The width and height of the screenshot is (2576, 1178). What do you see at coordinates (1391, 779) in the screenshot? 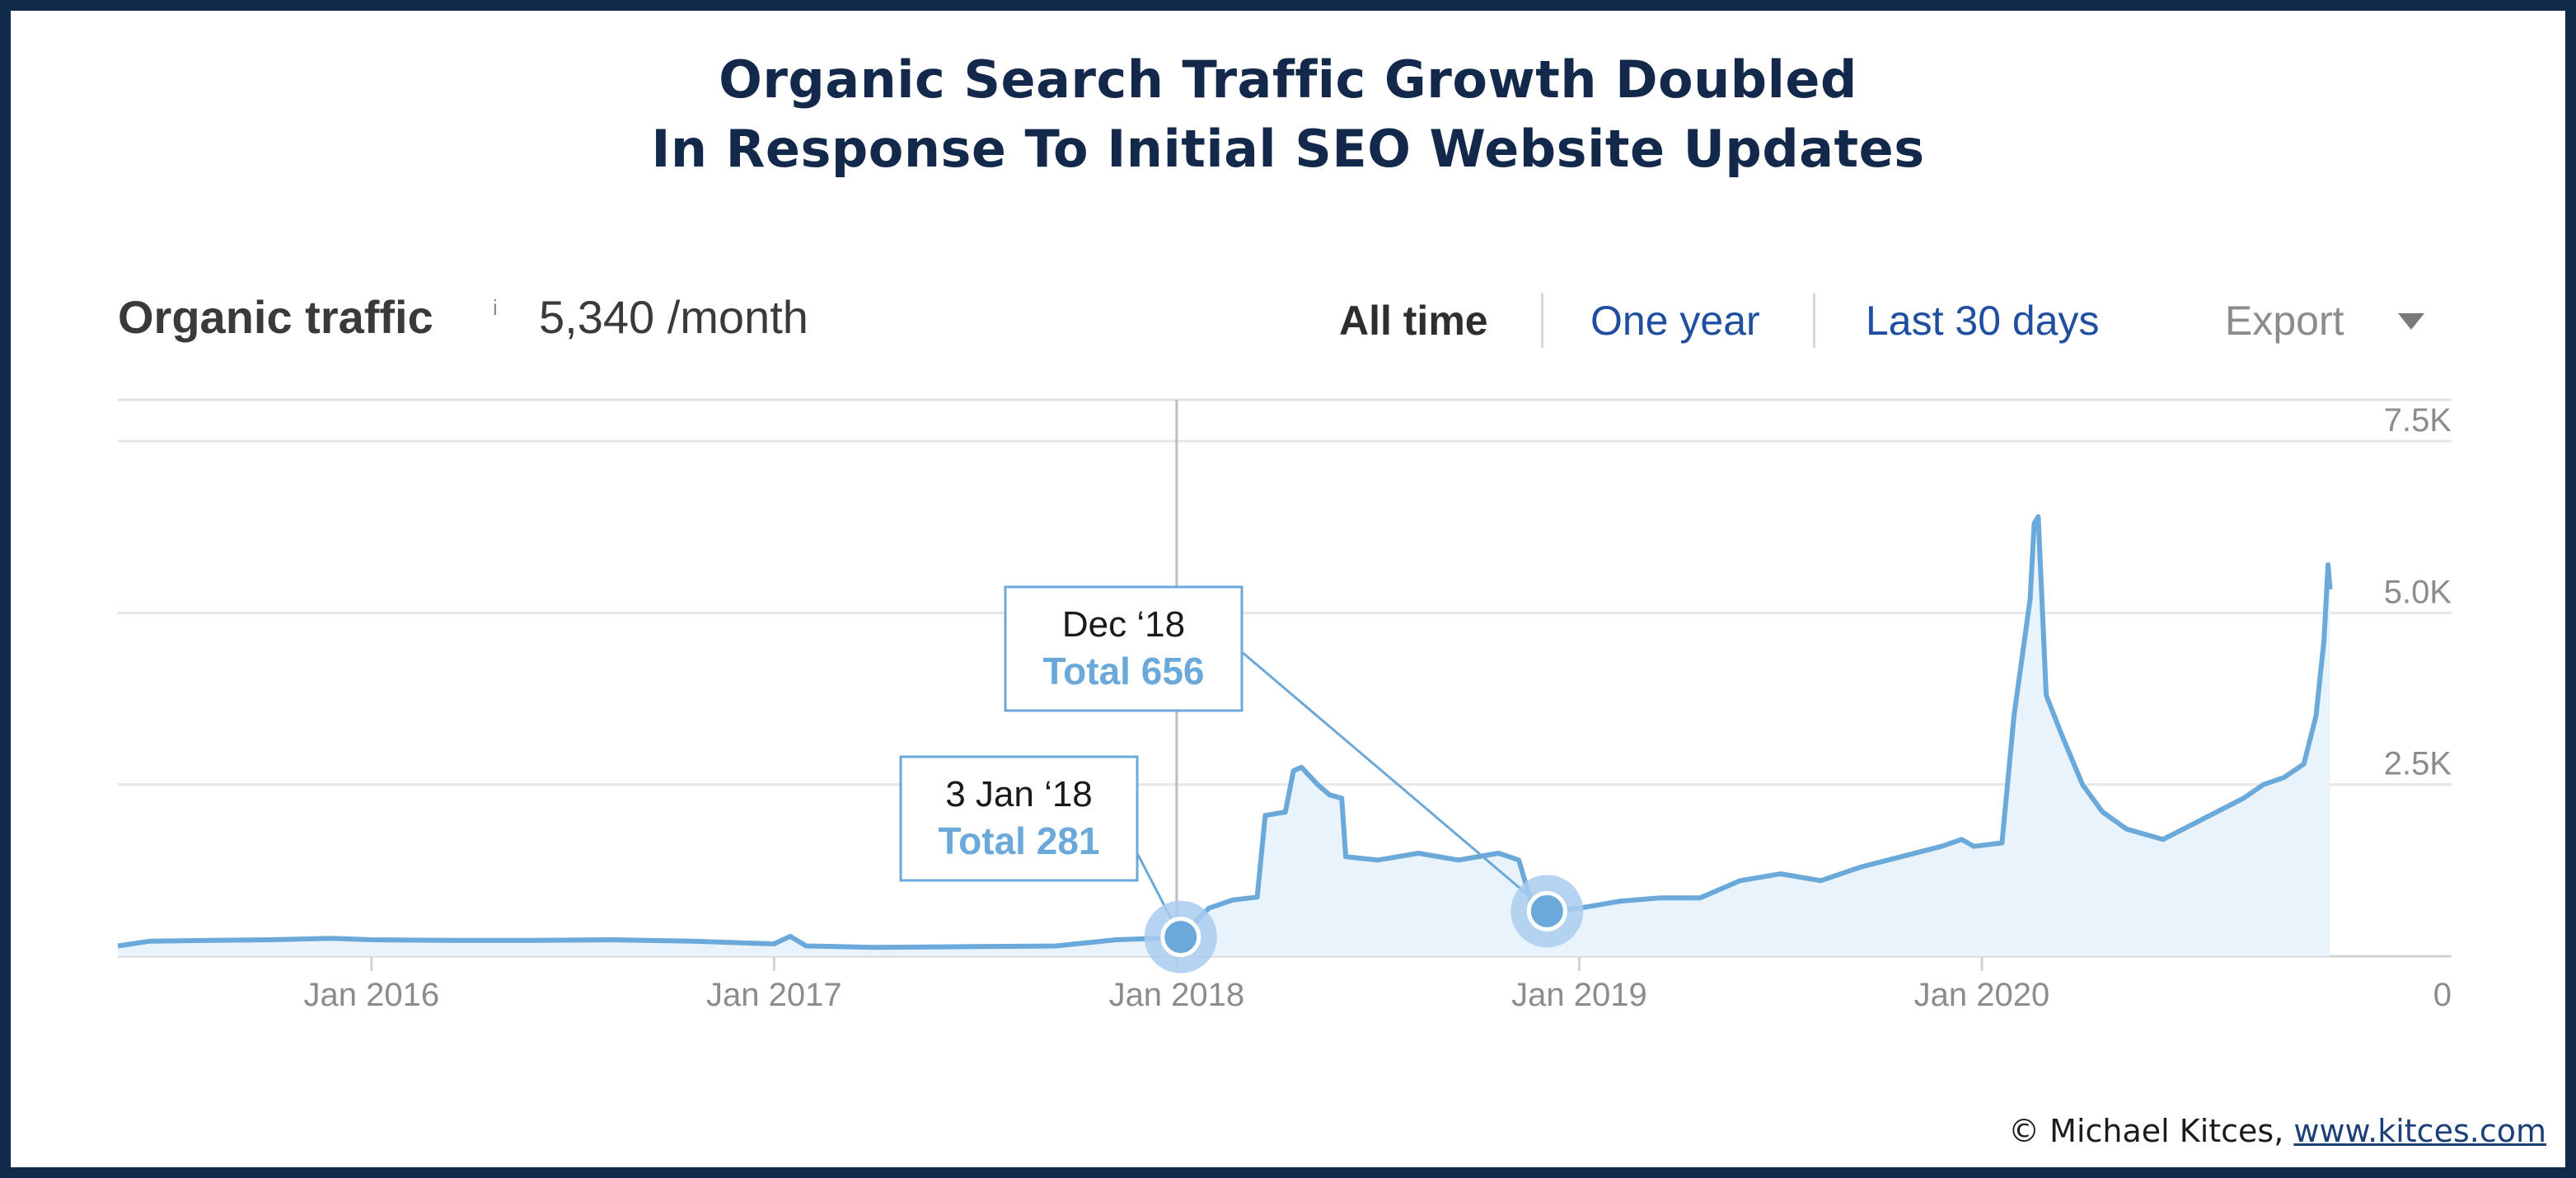
I see `annotation-leader` at bounding box center [1391, 779].